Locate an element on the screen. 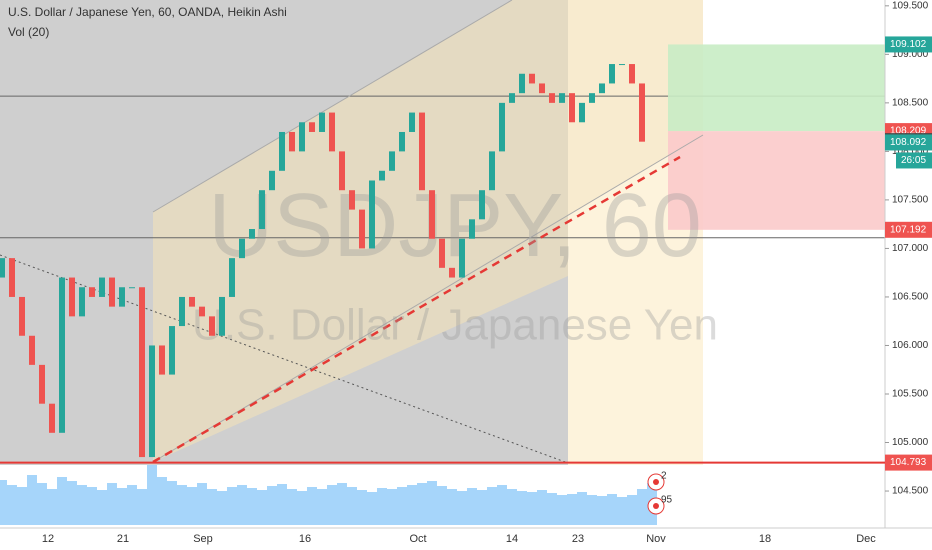 The width and height of the screenshot is (932, 550). price-label: 104.793 is located at coordinates (908, 462).